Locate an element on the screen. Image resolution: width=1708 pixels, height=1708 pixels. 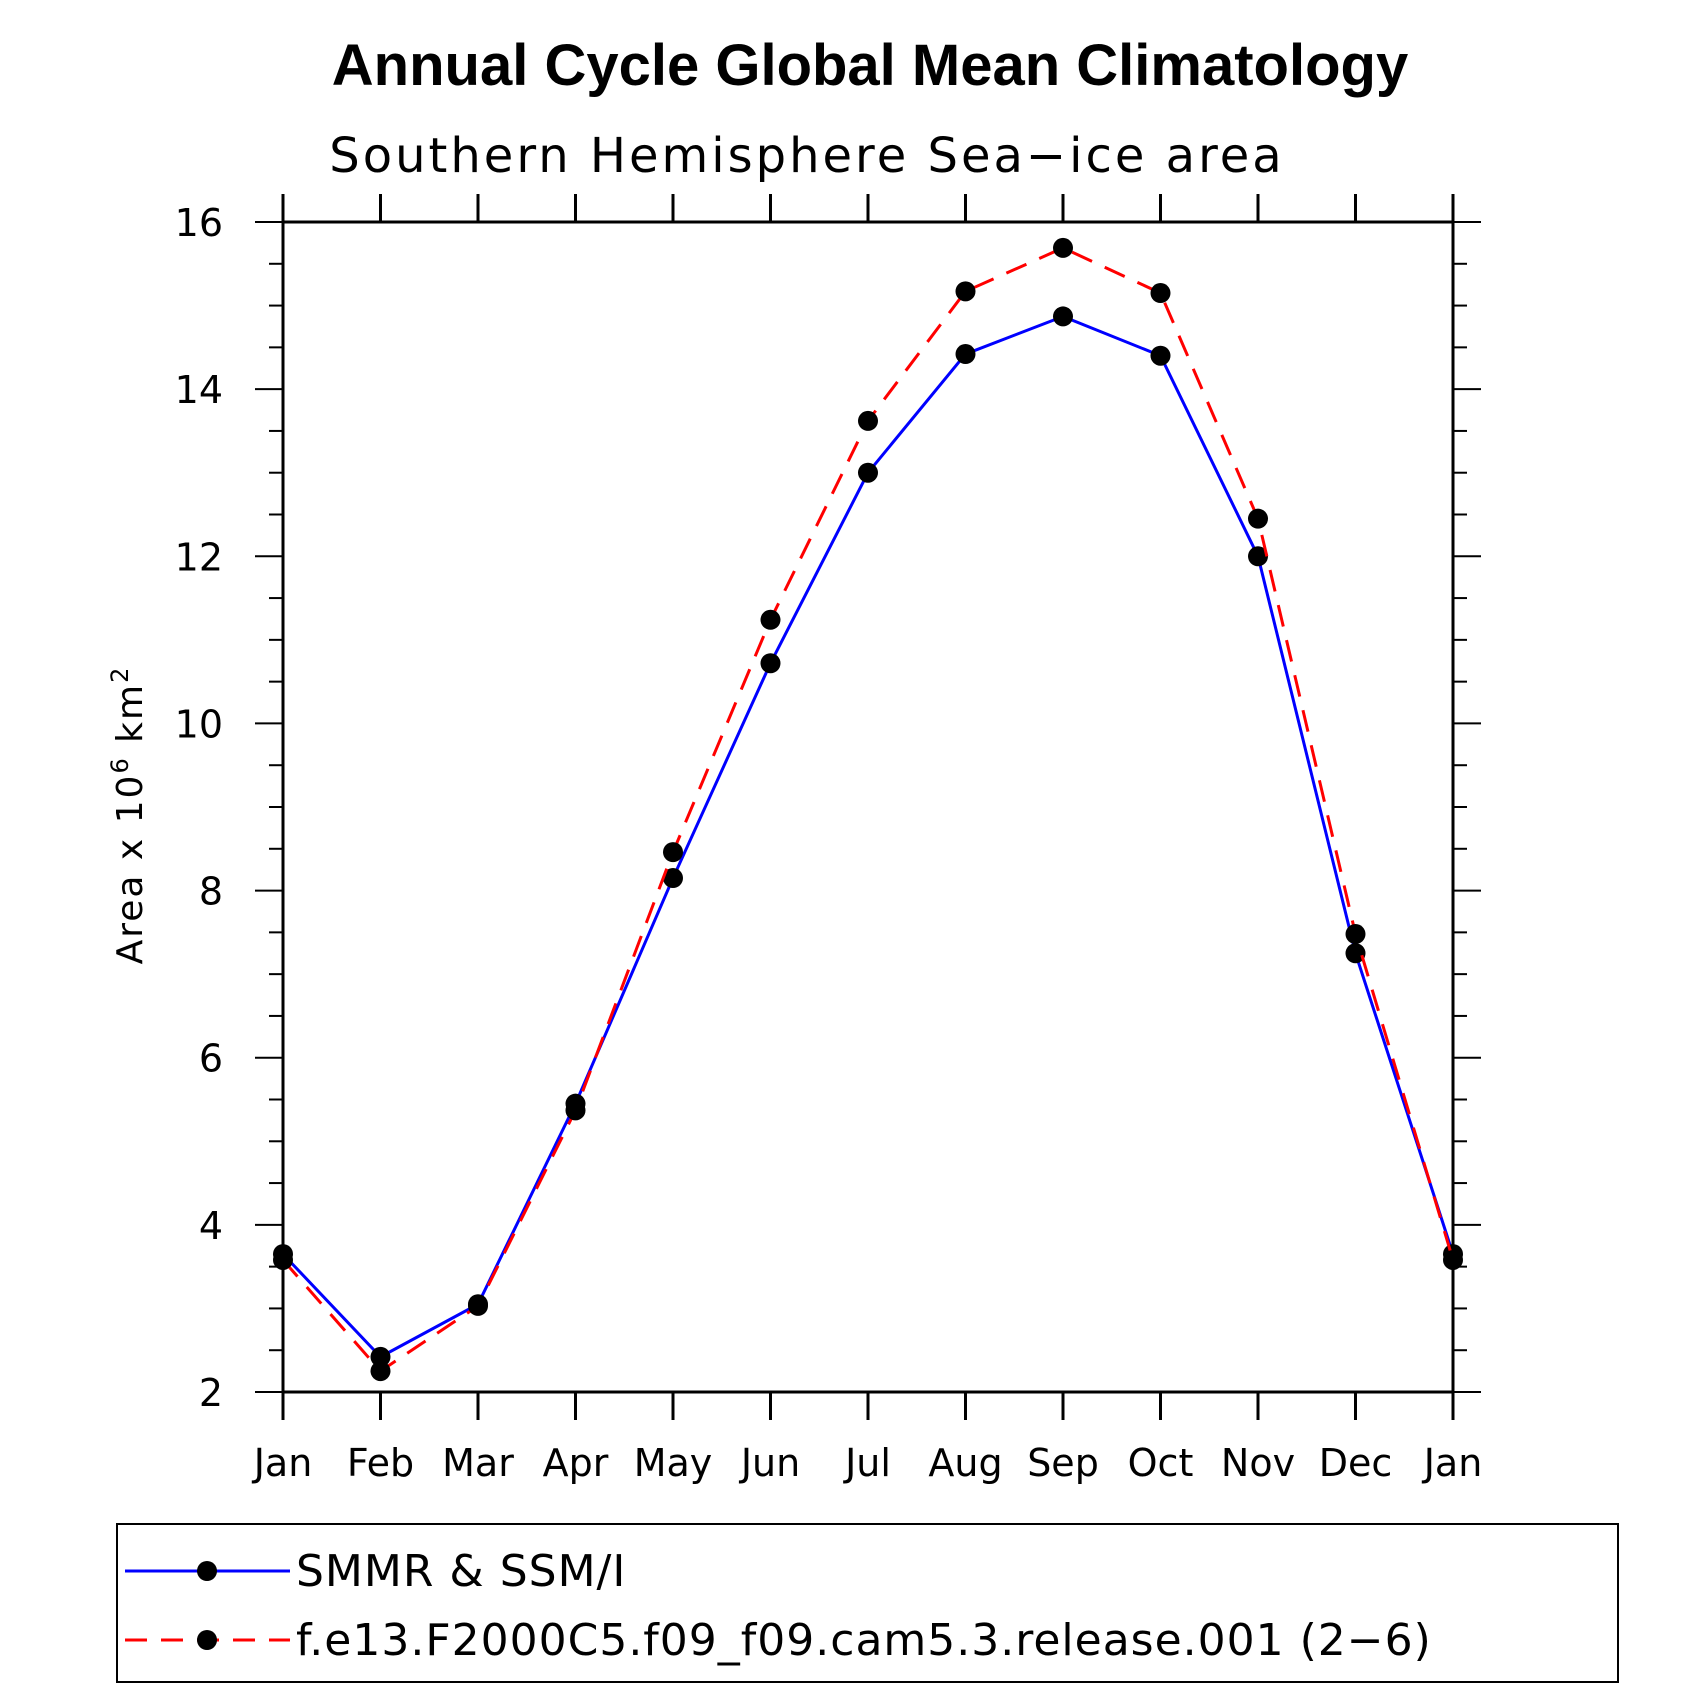
x-tick-label: Apr is located at coordinates (576, 1463).